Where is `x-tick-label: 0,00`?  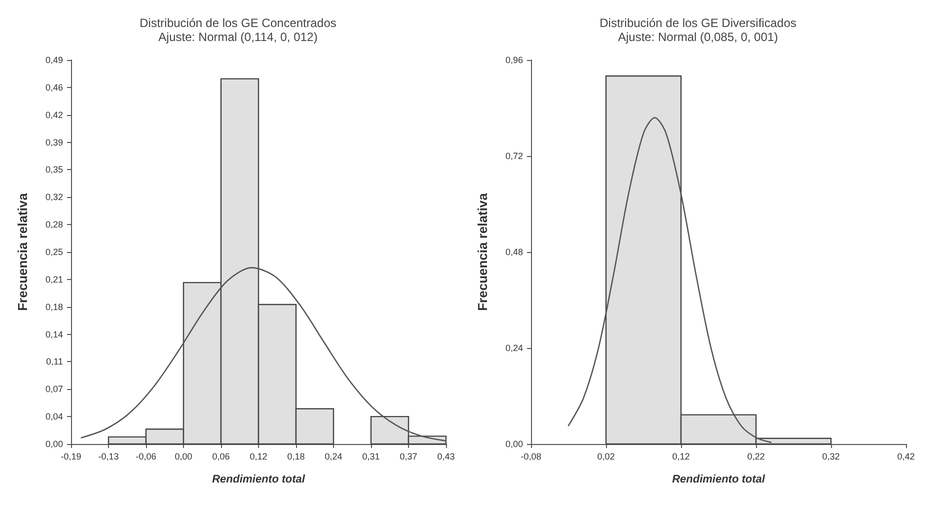
x-tick-label: 0,00 is located at coordinates (183, 457).